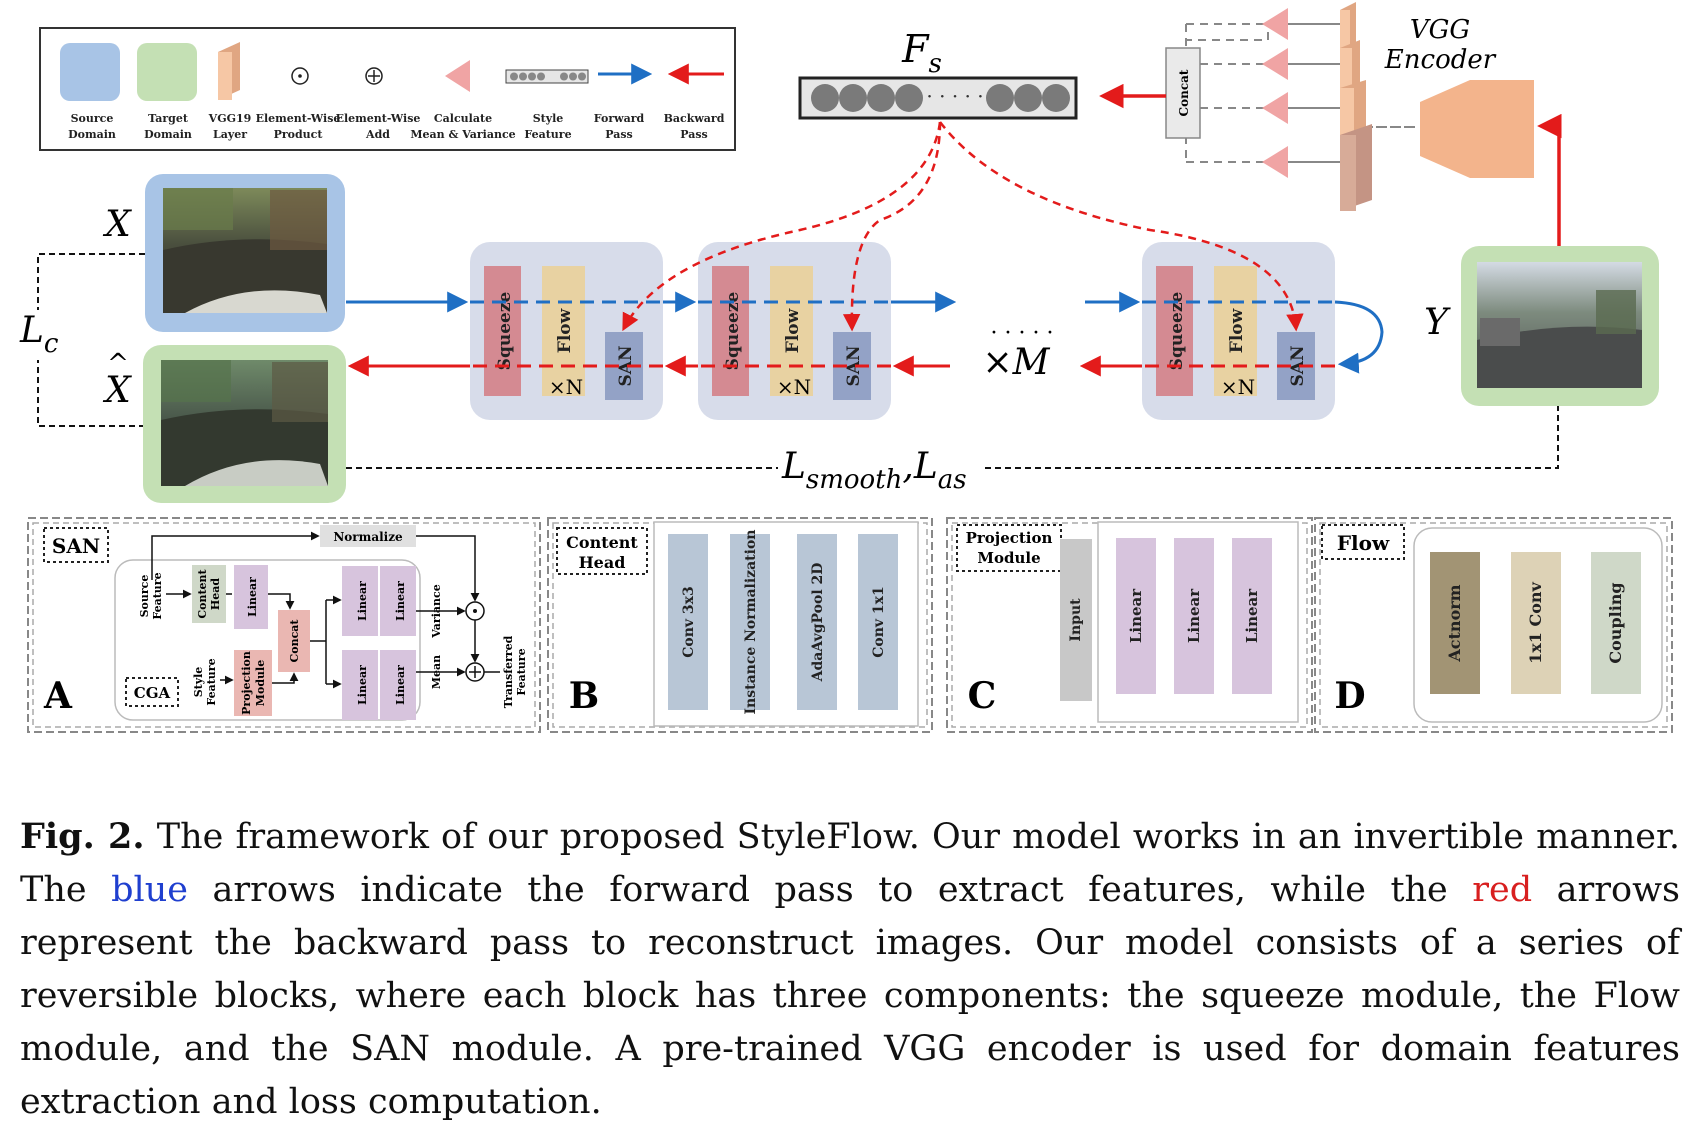 The width and height of the screenshot is (1693, 1137). I want to click on concat-box, so click(1183, 93).